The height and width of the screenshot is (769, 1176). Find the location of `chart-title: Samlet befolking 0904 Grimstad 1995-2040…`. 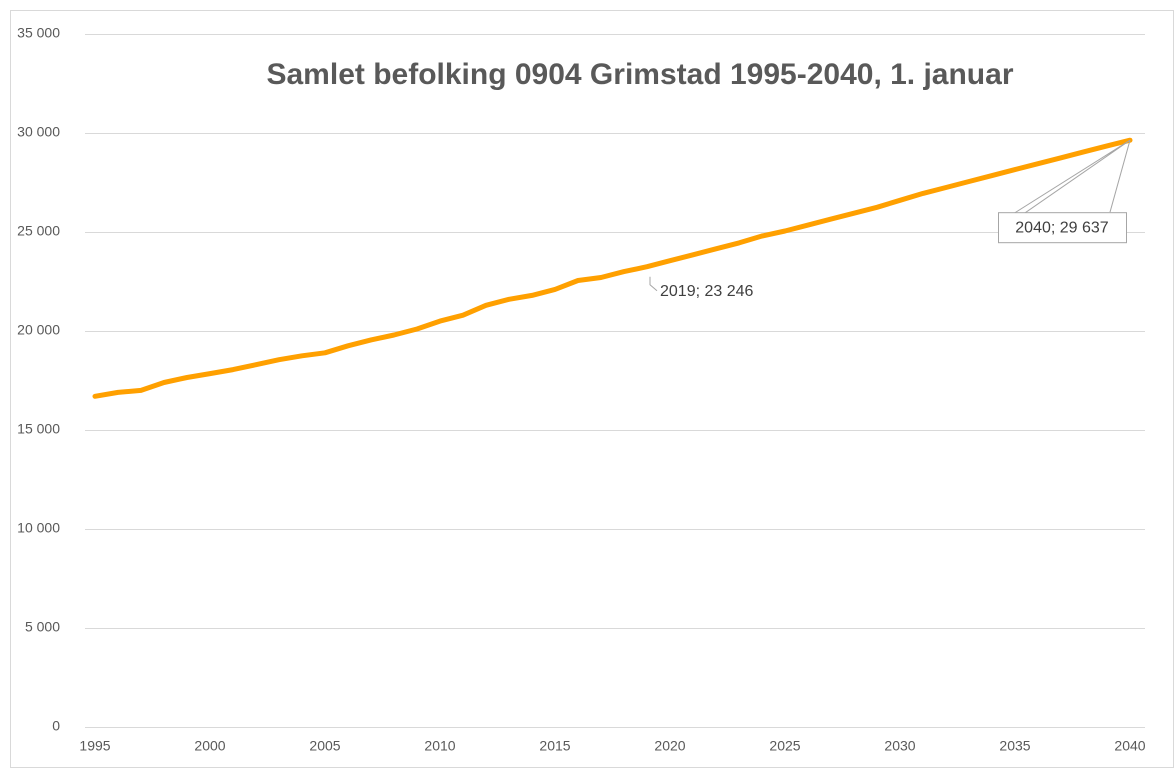

chart-title: Samlet befolking 0904 Grimstad 1995-2040… is located at coordinates (639, 74).